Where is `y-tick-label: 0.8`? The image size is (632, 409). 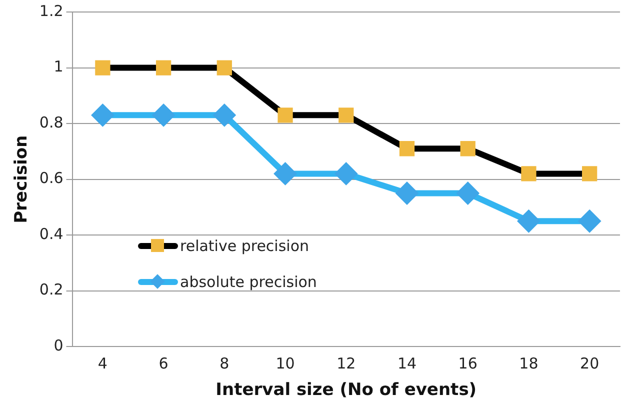 y-tick-label: 0.8 is located at coordinates (51, 122).